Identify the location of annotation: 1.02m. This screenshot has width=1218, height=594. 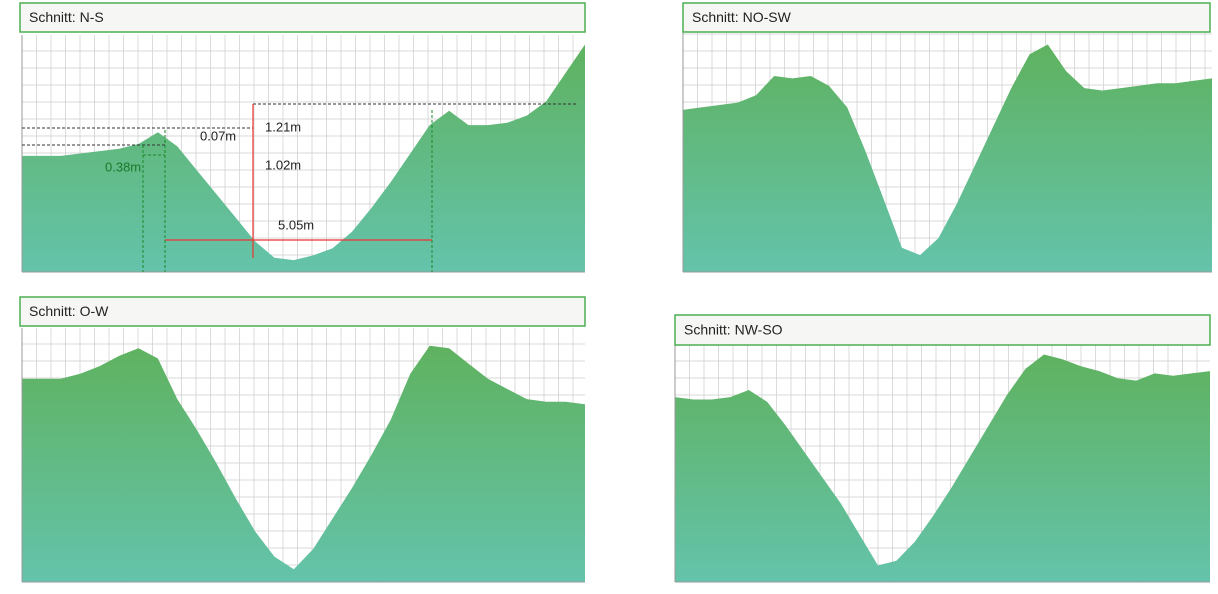
(283, 164).